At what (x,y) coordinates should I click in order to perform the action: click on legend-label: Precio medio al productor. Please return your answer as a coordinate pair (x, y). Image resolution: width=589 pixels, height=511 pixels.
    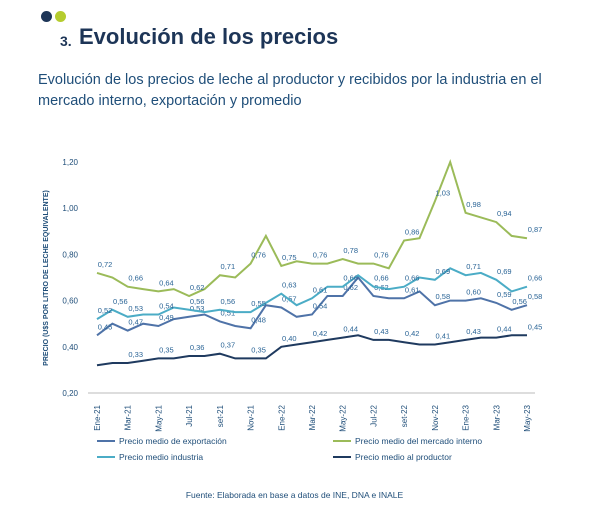
    Looking at the image, I should click on (403, 457).